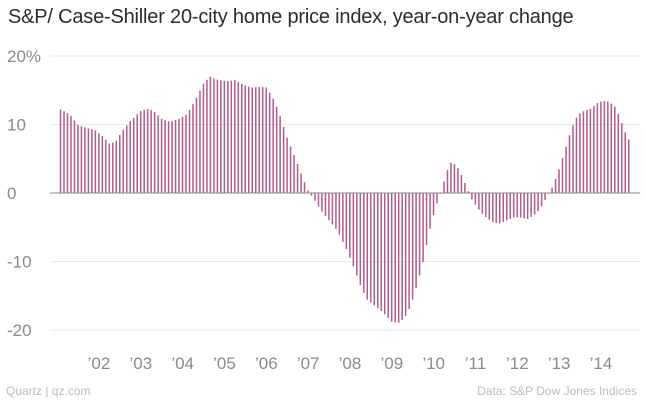  I want to click on x-tick-label: ’11, so click(475, 363).